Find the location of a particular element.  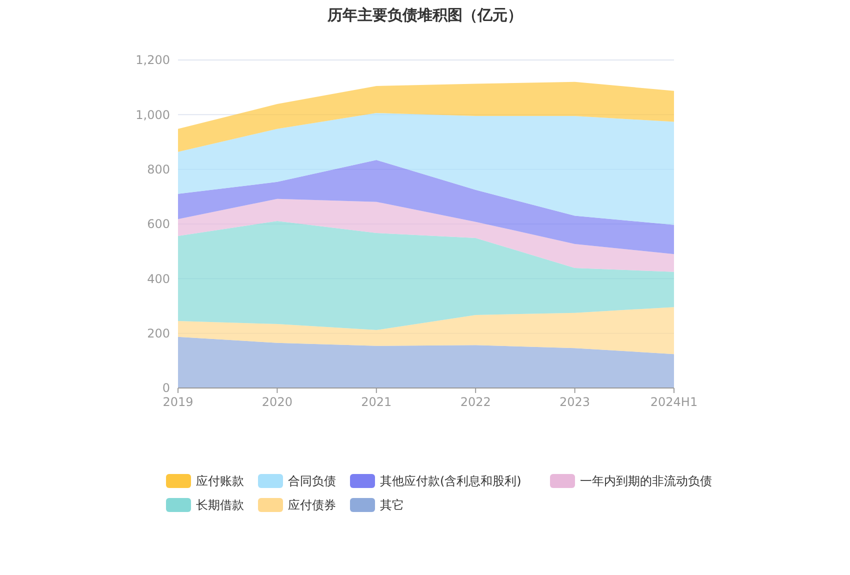

y-tick-label: 400 is located at coordinates (158, 279).